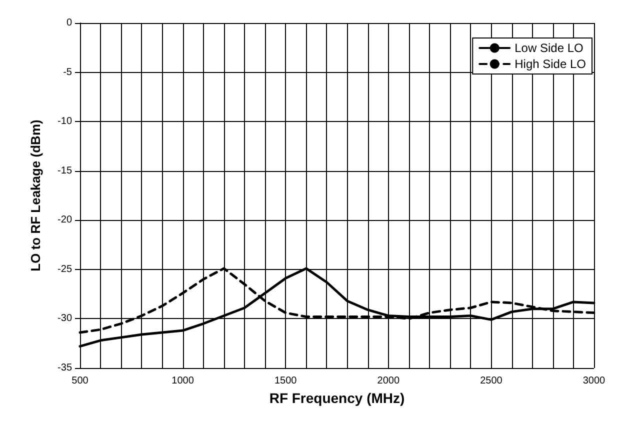  What do you see at coordinates (69, 23) in the screenshot?
I see `y-tick-label: 0` at bounding box center [69, 23].